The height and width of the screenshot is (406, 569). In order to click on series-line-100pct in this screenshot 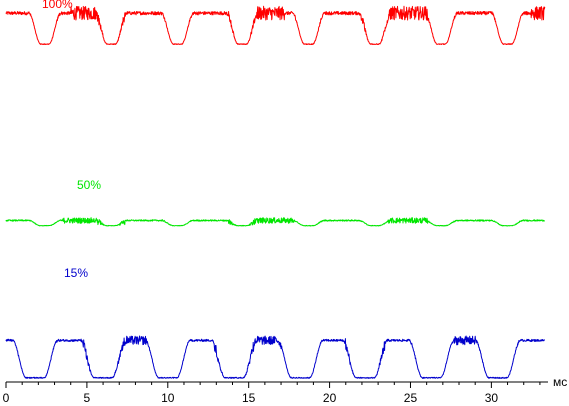, I will do `click(275, 25)`.